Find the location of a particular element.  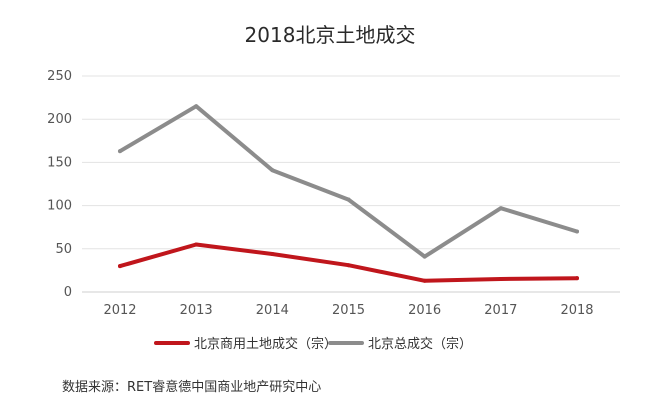

y-tick-label: 0 is located at coordinates (68, 292).